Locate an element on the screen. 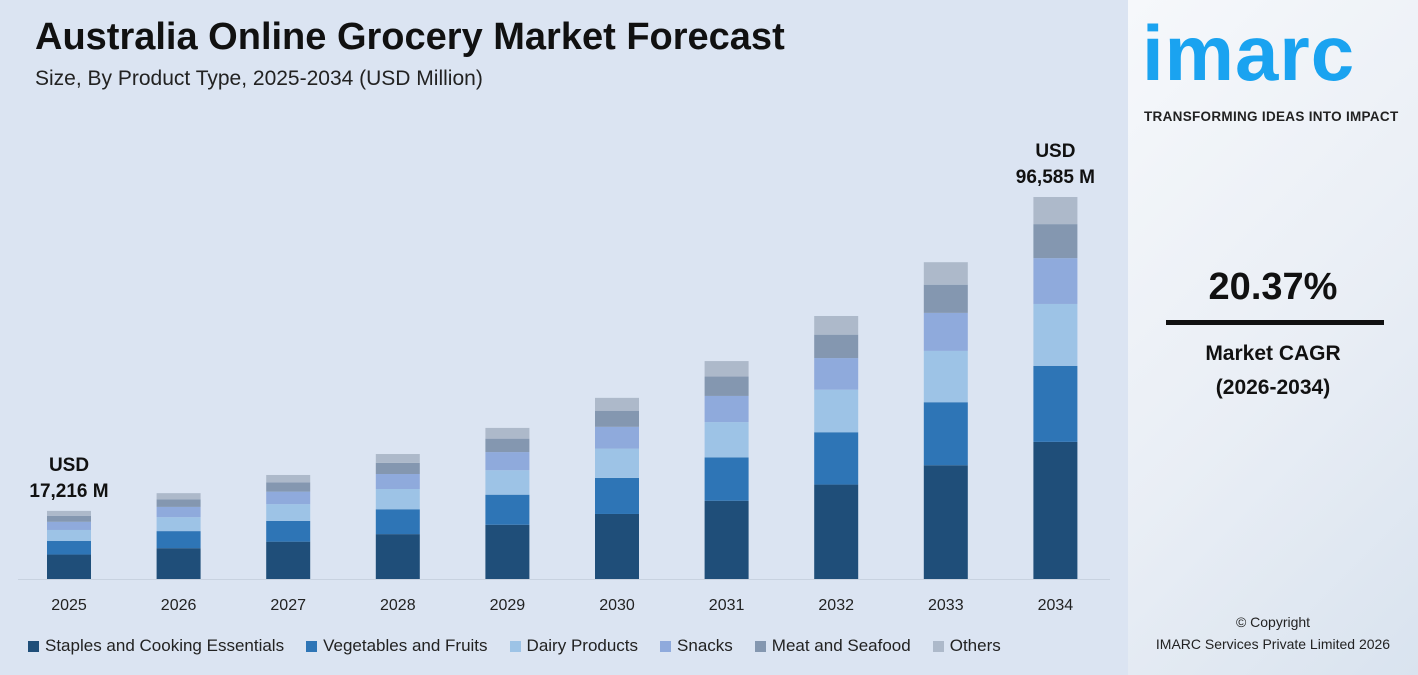 The image size is (1418, 675). x-tick-label: 2029 is located at coordinates (508, 605).